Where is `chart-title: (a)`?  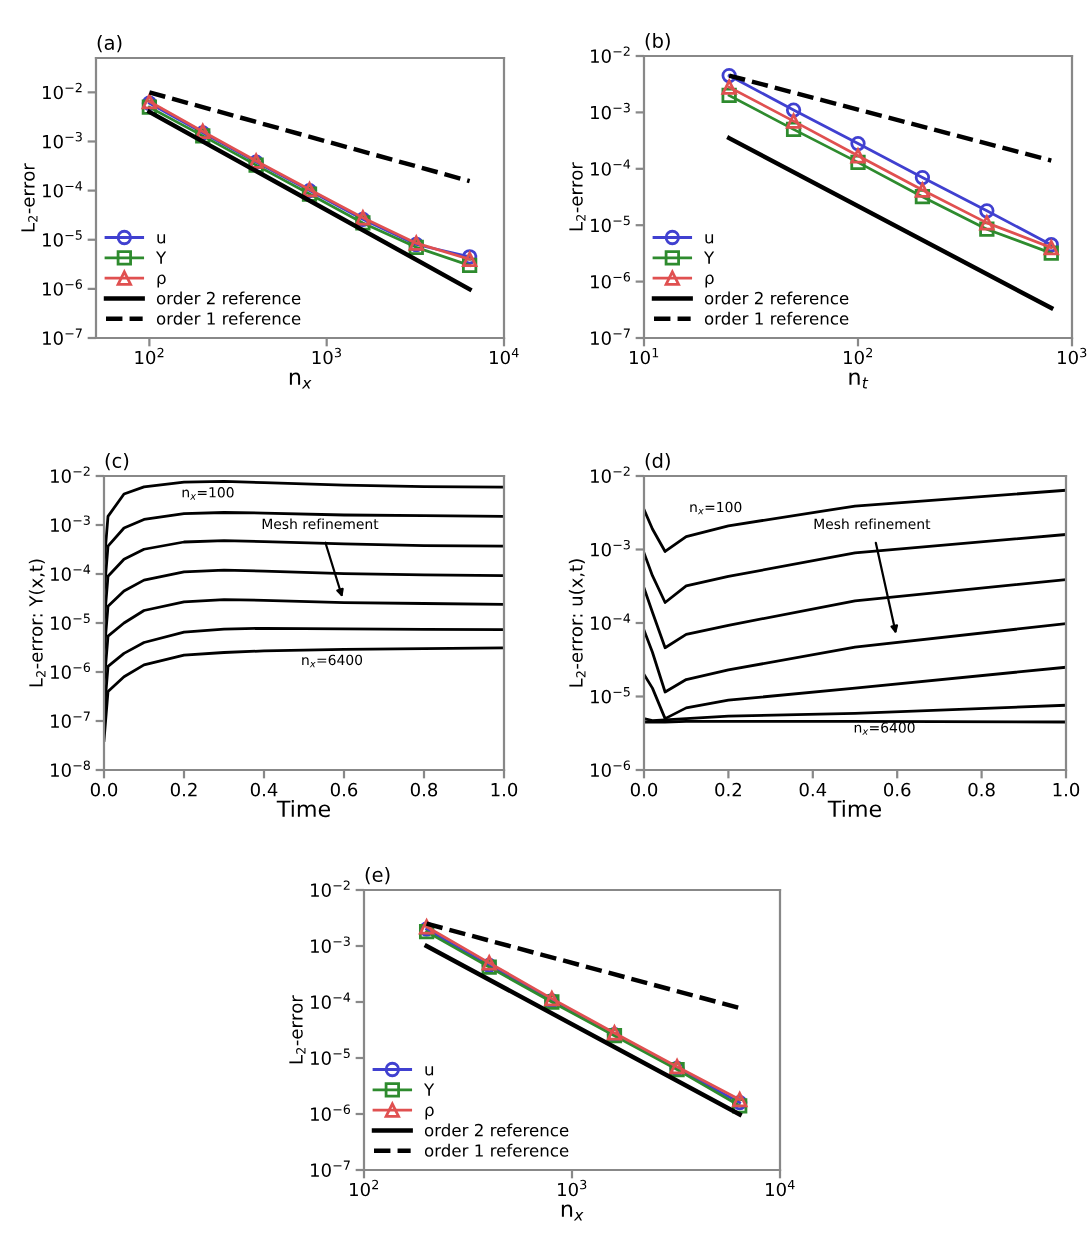 chart-title: (a) is located at coordinates (109, 43).